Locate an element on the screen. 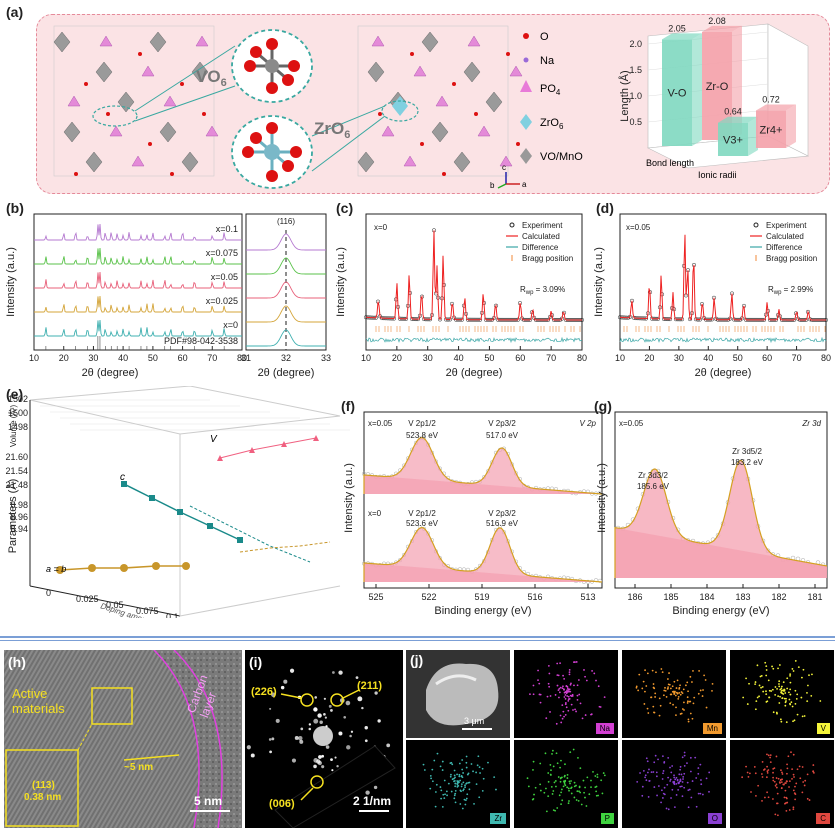  bar3d-label: V3+ is located at coordinates (733, 140).